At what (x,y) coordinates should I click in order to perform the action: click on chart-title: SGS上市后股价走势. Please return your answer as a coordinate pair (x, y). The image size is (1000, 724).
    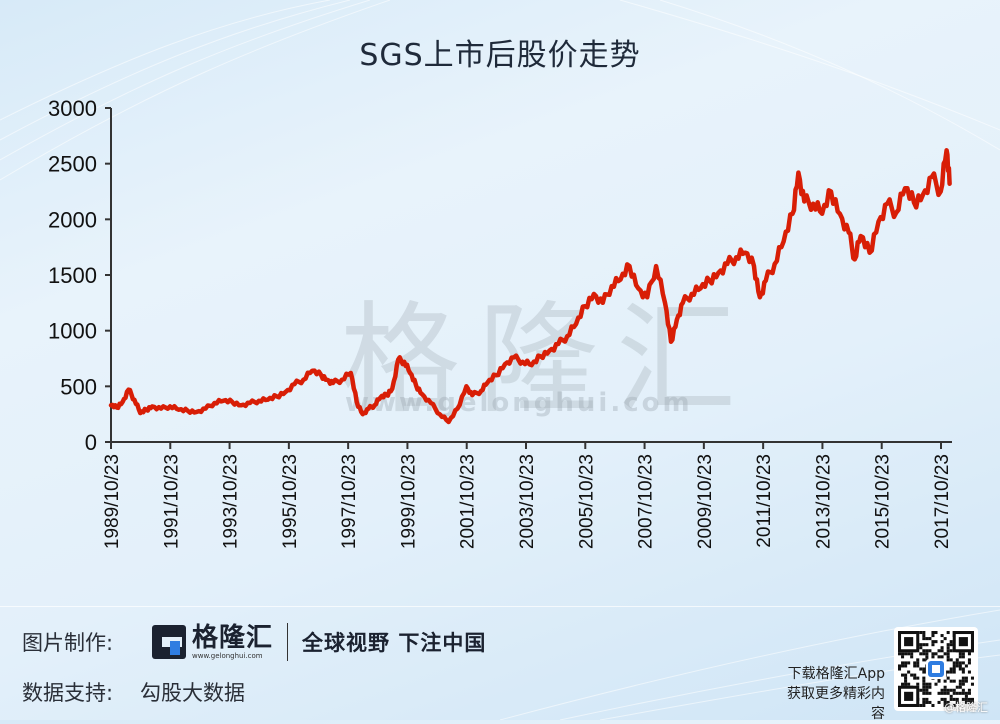
    Looking at the image, I should click on (500, 55).